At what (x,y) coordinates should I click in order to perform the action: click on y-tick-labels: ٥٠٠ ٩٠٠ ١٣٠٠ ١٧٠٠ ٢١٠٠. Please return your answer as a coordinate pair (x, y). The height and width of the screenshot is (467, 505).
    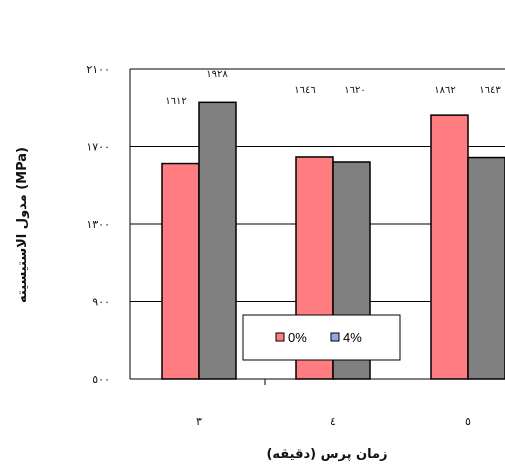
    Looking at the image, I should click on (98, 224).